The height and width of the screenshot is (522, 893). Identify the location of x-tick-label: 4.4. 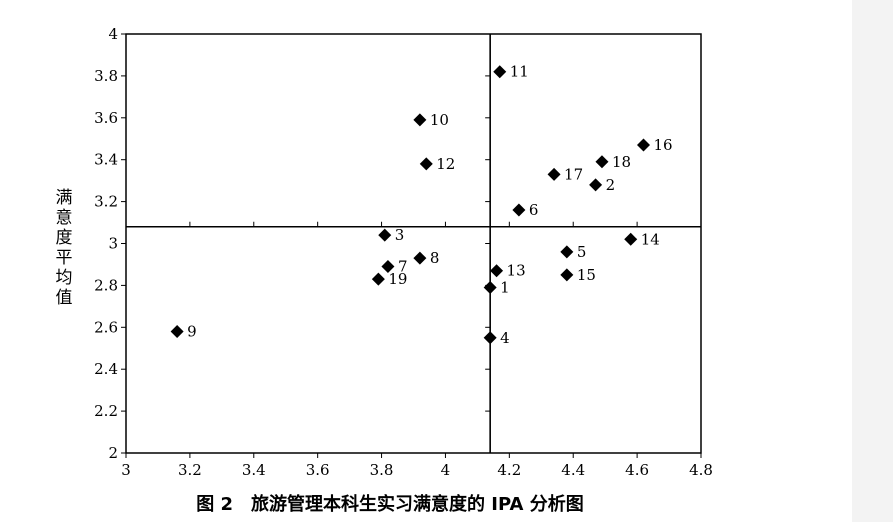
(573, 470).